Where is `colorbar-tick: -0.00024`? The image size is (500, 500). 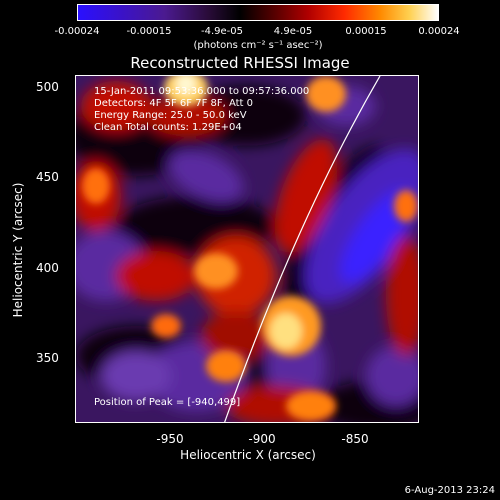
colorbar-tick: -0.00024 is located at coordinates (77, 31).